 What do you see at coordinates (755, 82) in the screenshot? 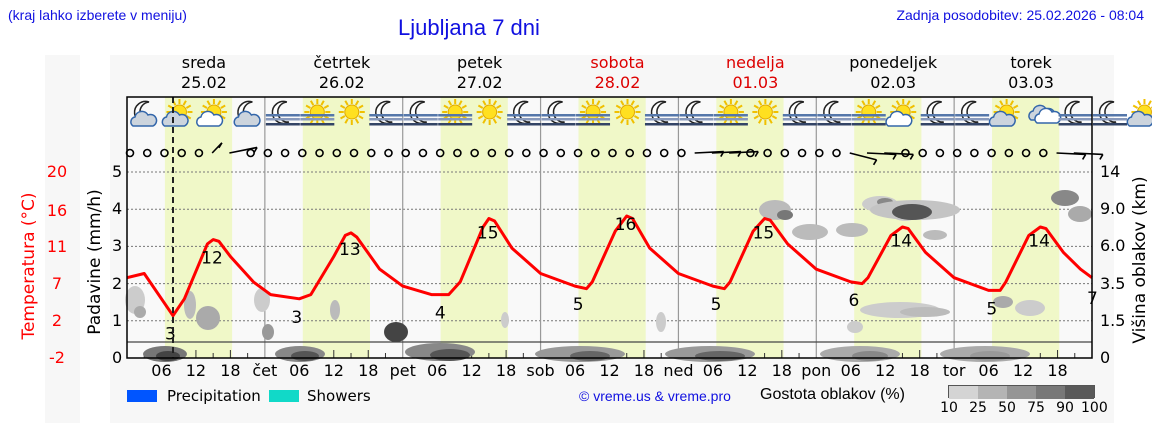
I see `day-date: 01.03` at bounding box center [755, 82].